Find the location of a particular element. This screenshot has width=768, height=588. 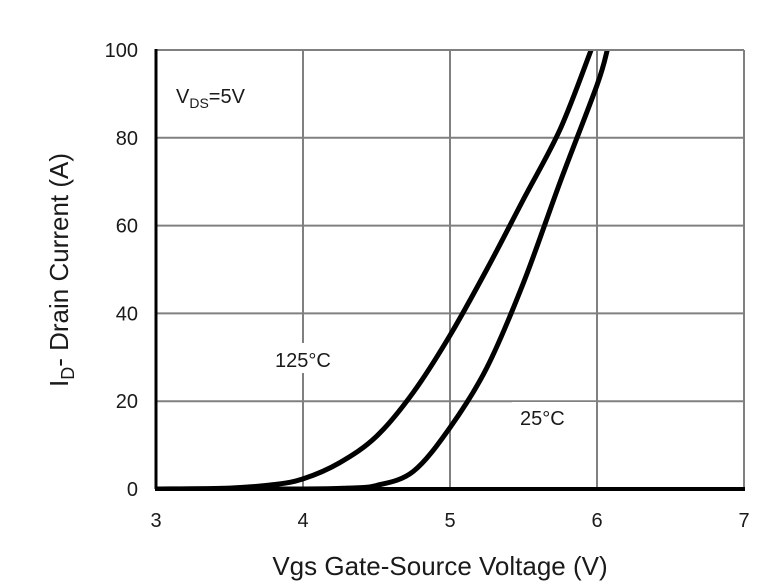

y-tick-label: 100 is located at coordinates (121, 51).